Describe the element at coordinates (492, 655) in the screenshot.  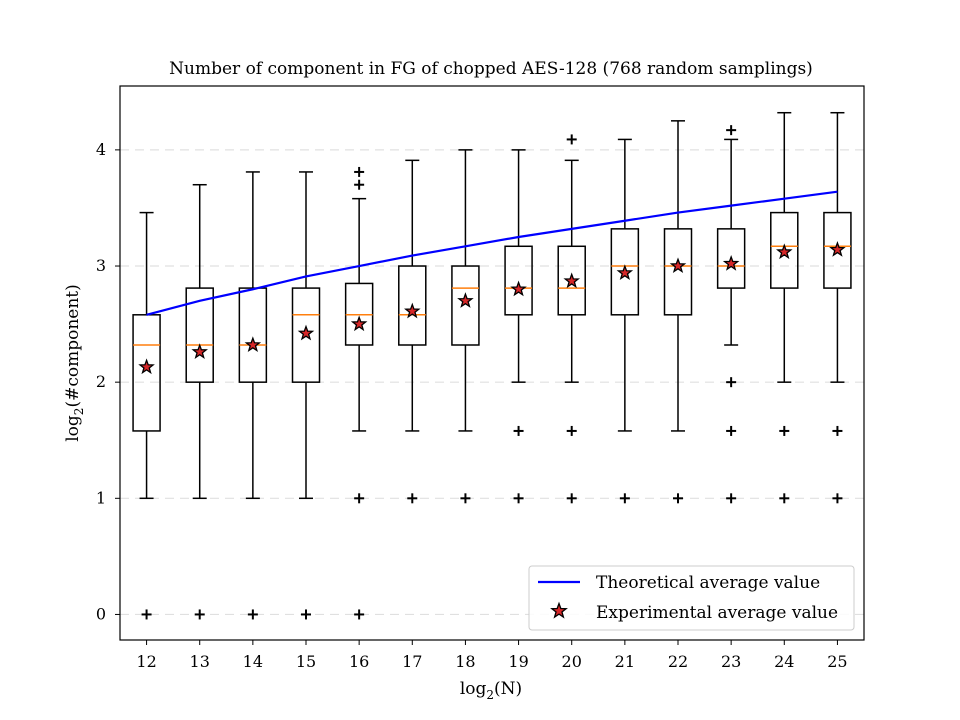
I see `x-axis-ticks: 12 13 14 15 16 17 18 19 20 21 22 23 24 25` at that location.